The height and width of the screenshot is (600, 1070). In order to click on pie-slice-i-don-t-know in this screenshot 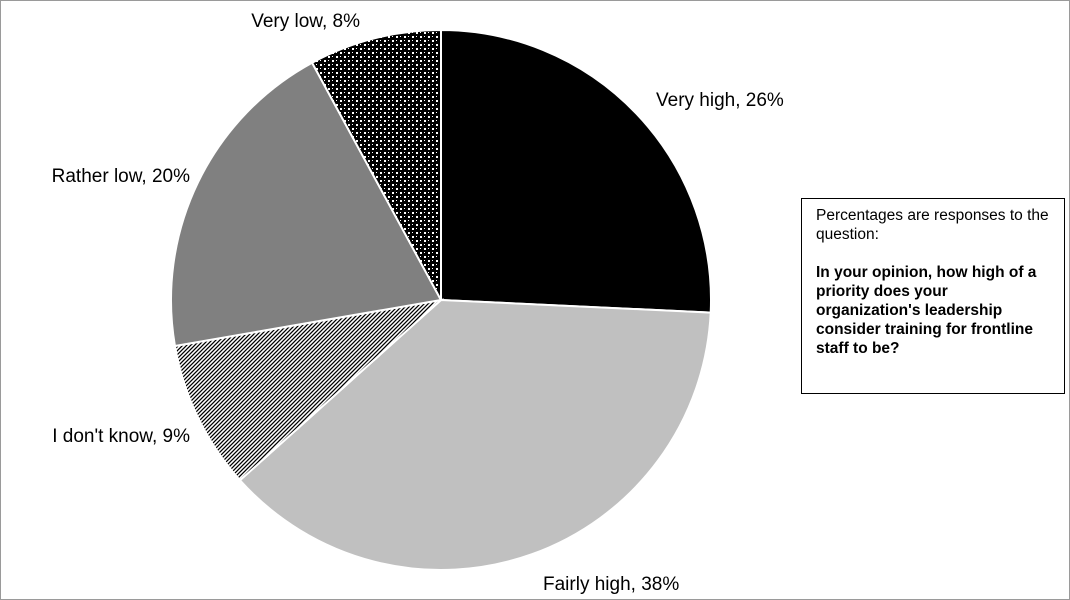, I will do `click(309, 390)`.